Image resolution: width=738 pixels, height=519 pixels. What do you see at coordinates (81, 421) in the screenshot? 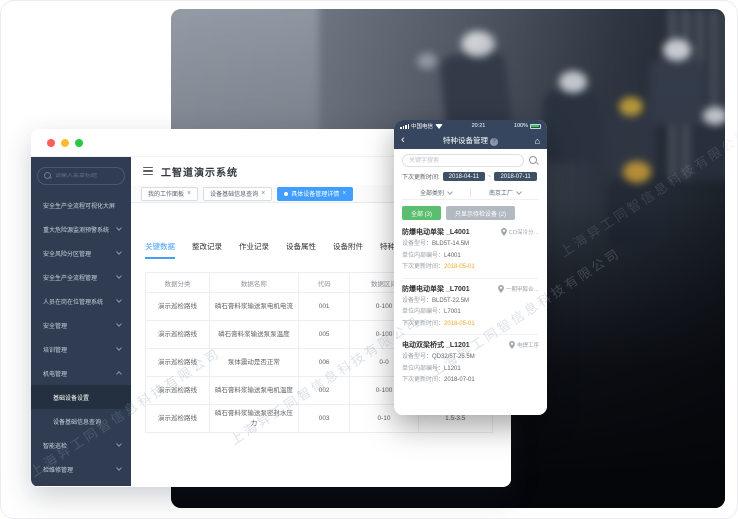
I see `sidebar-item-device-info-query: 设备基础信息查询` at bounding box center [81, 421].